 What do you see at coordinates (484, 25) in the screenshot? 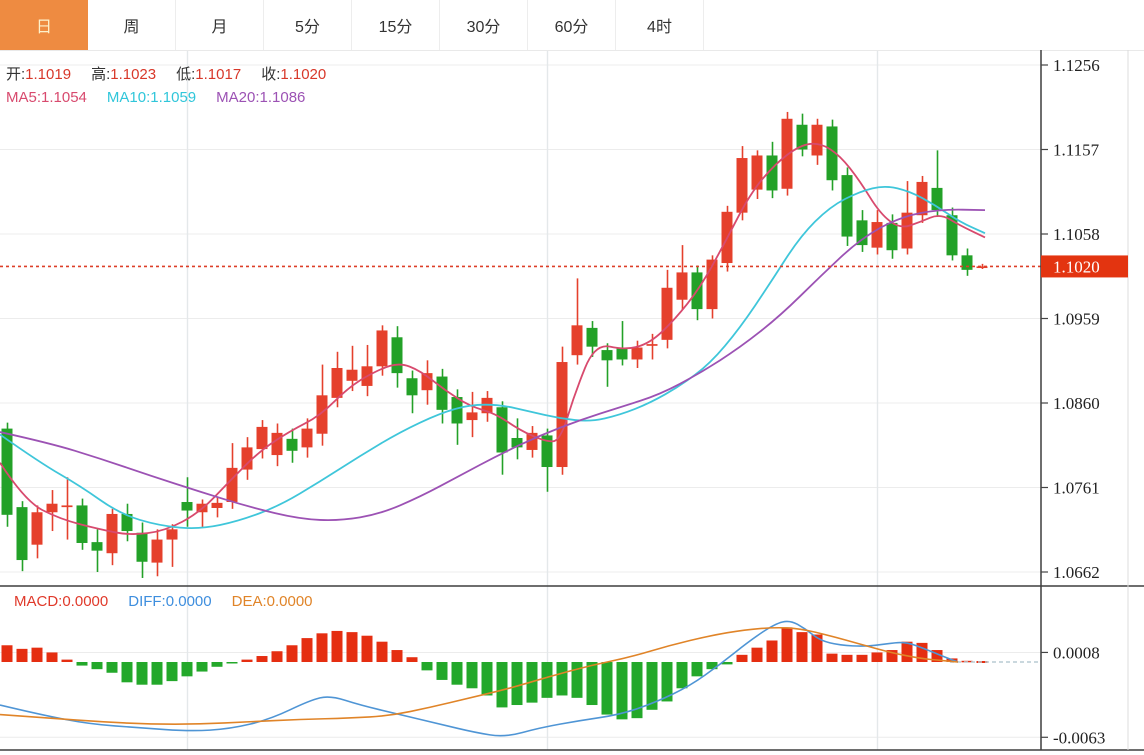
I see `tab-30分: 30分` at bounding box center [484, 25].